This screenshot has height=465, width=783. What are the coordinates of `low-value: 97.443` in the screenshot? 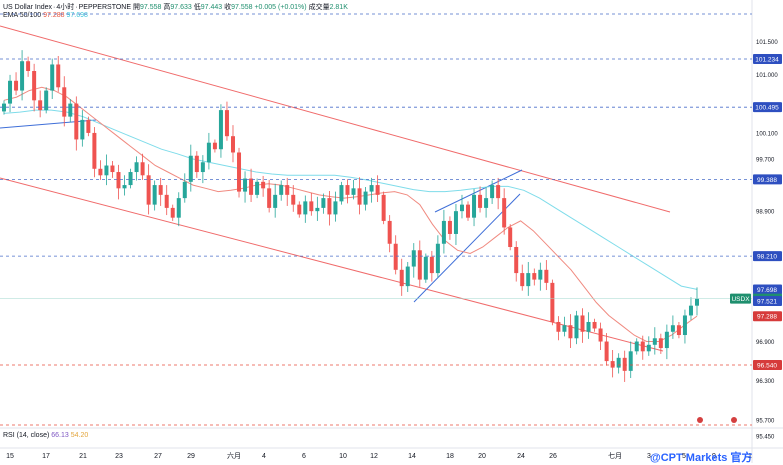 It's located at (211, 7).